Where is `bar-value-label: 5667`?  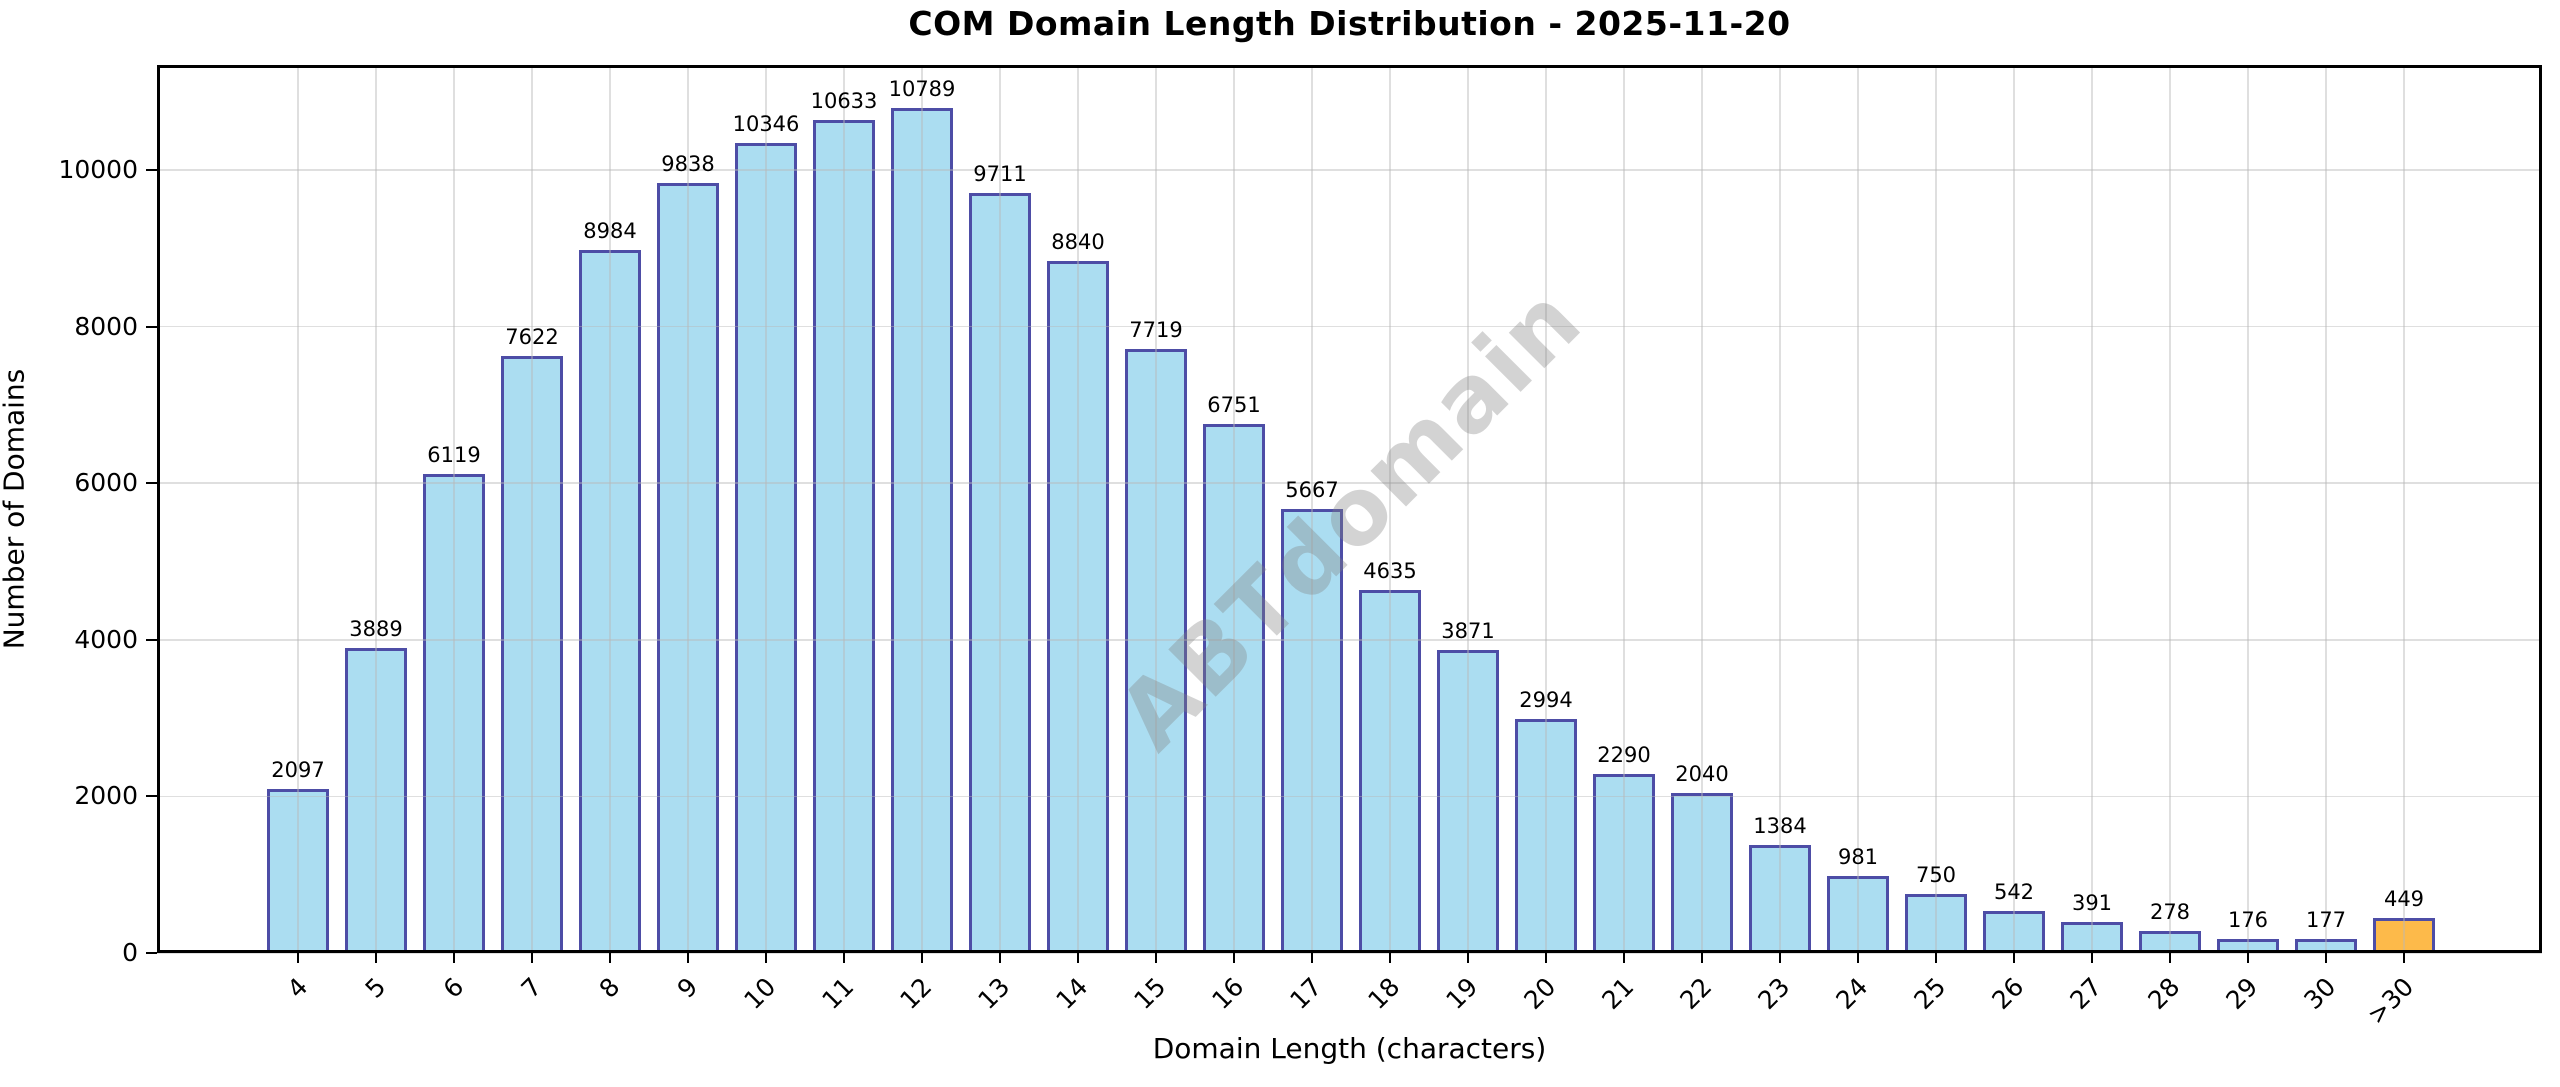
bar-value-label: 5667 is located at coordinates (1312, 490).